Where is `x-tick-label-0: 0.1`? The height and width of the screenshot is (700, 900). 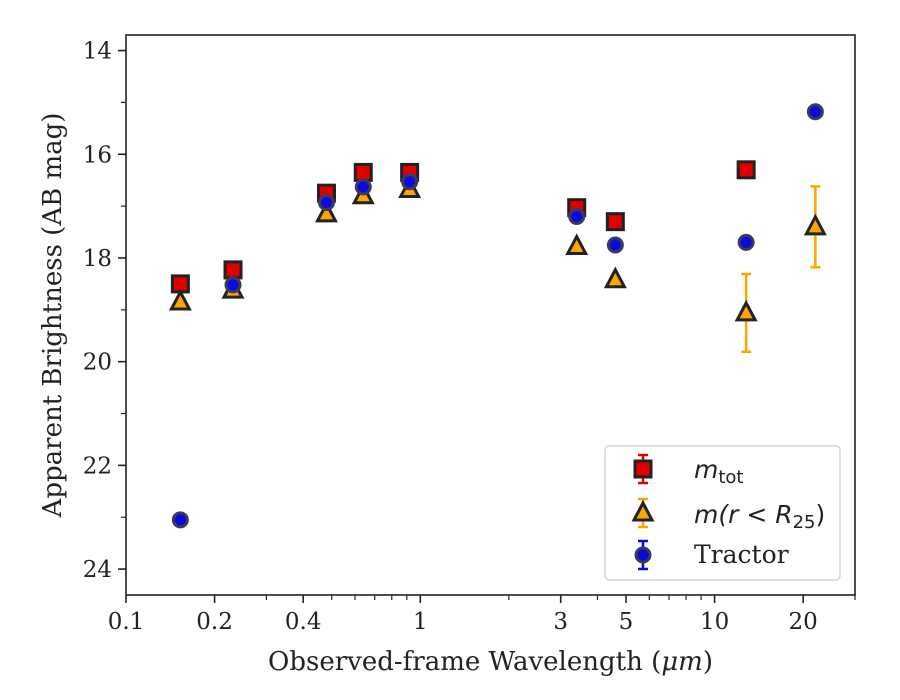 x-tick-label-0: 0.1 is located at coordinates (126, 622).